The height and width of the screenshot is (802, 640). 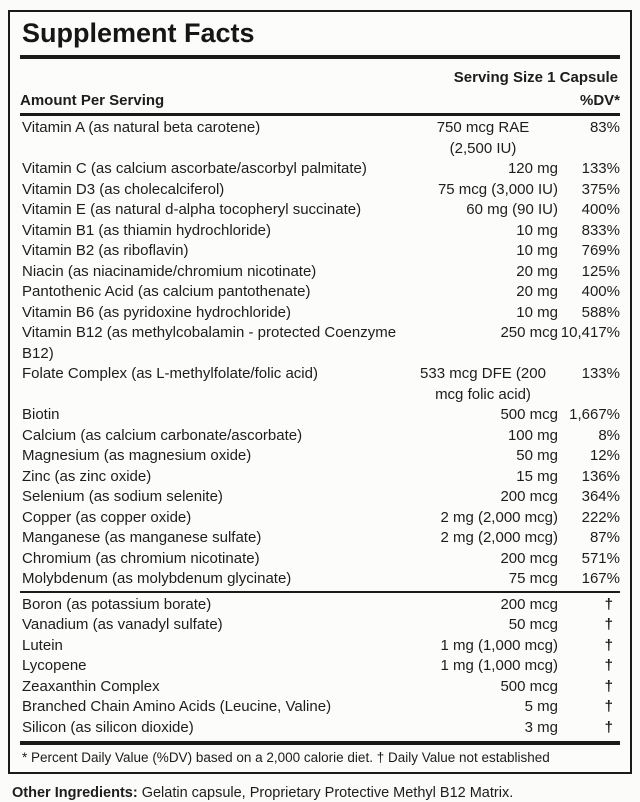 What do you see at coordinates (141, 558) in the screenshot?
I see `nutrient-name: Chromium (as chromium nicotinate)` at bounding box center [141, 558].